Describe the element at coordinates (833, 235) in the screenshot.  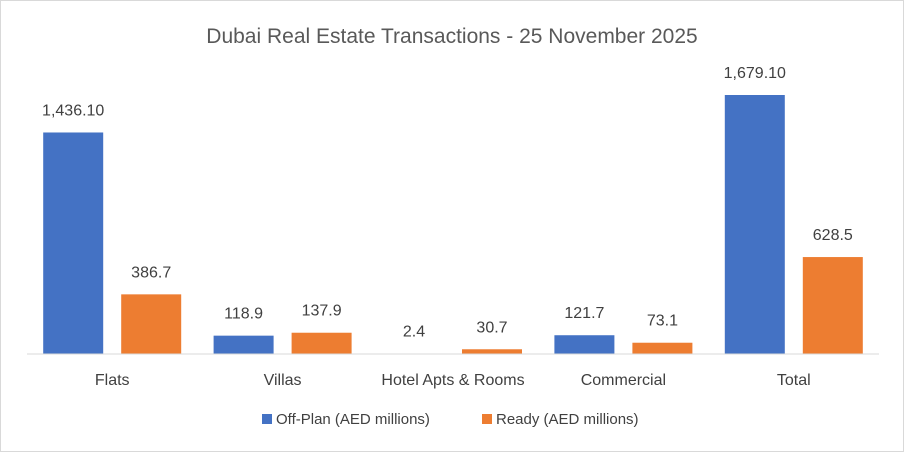
I see `data-label: 628.5` at that location.